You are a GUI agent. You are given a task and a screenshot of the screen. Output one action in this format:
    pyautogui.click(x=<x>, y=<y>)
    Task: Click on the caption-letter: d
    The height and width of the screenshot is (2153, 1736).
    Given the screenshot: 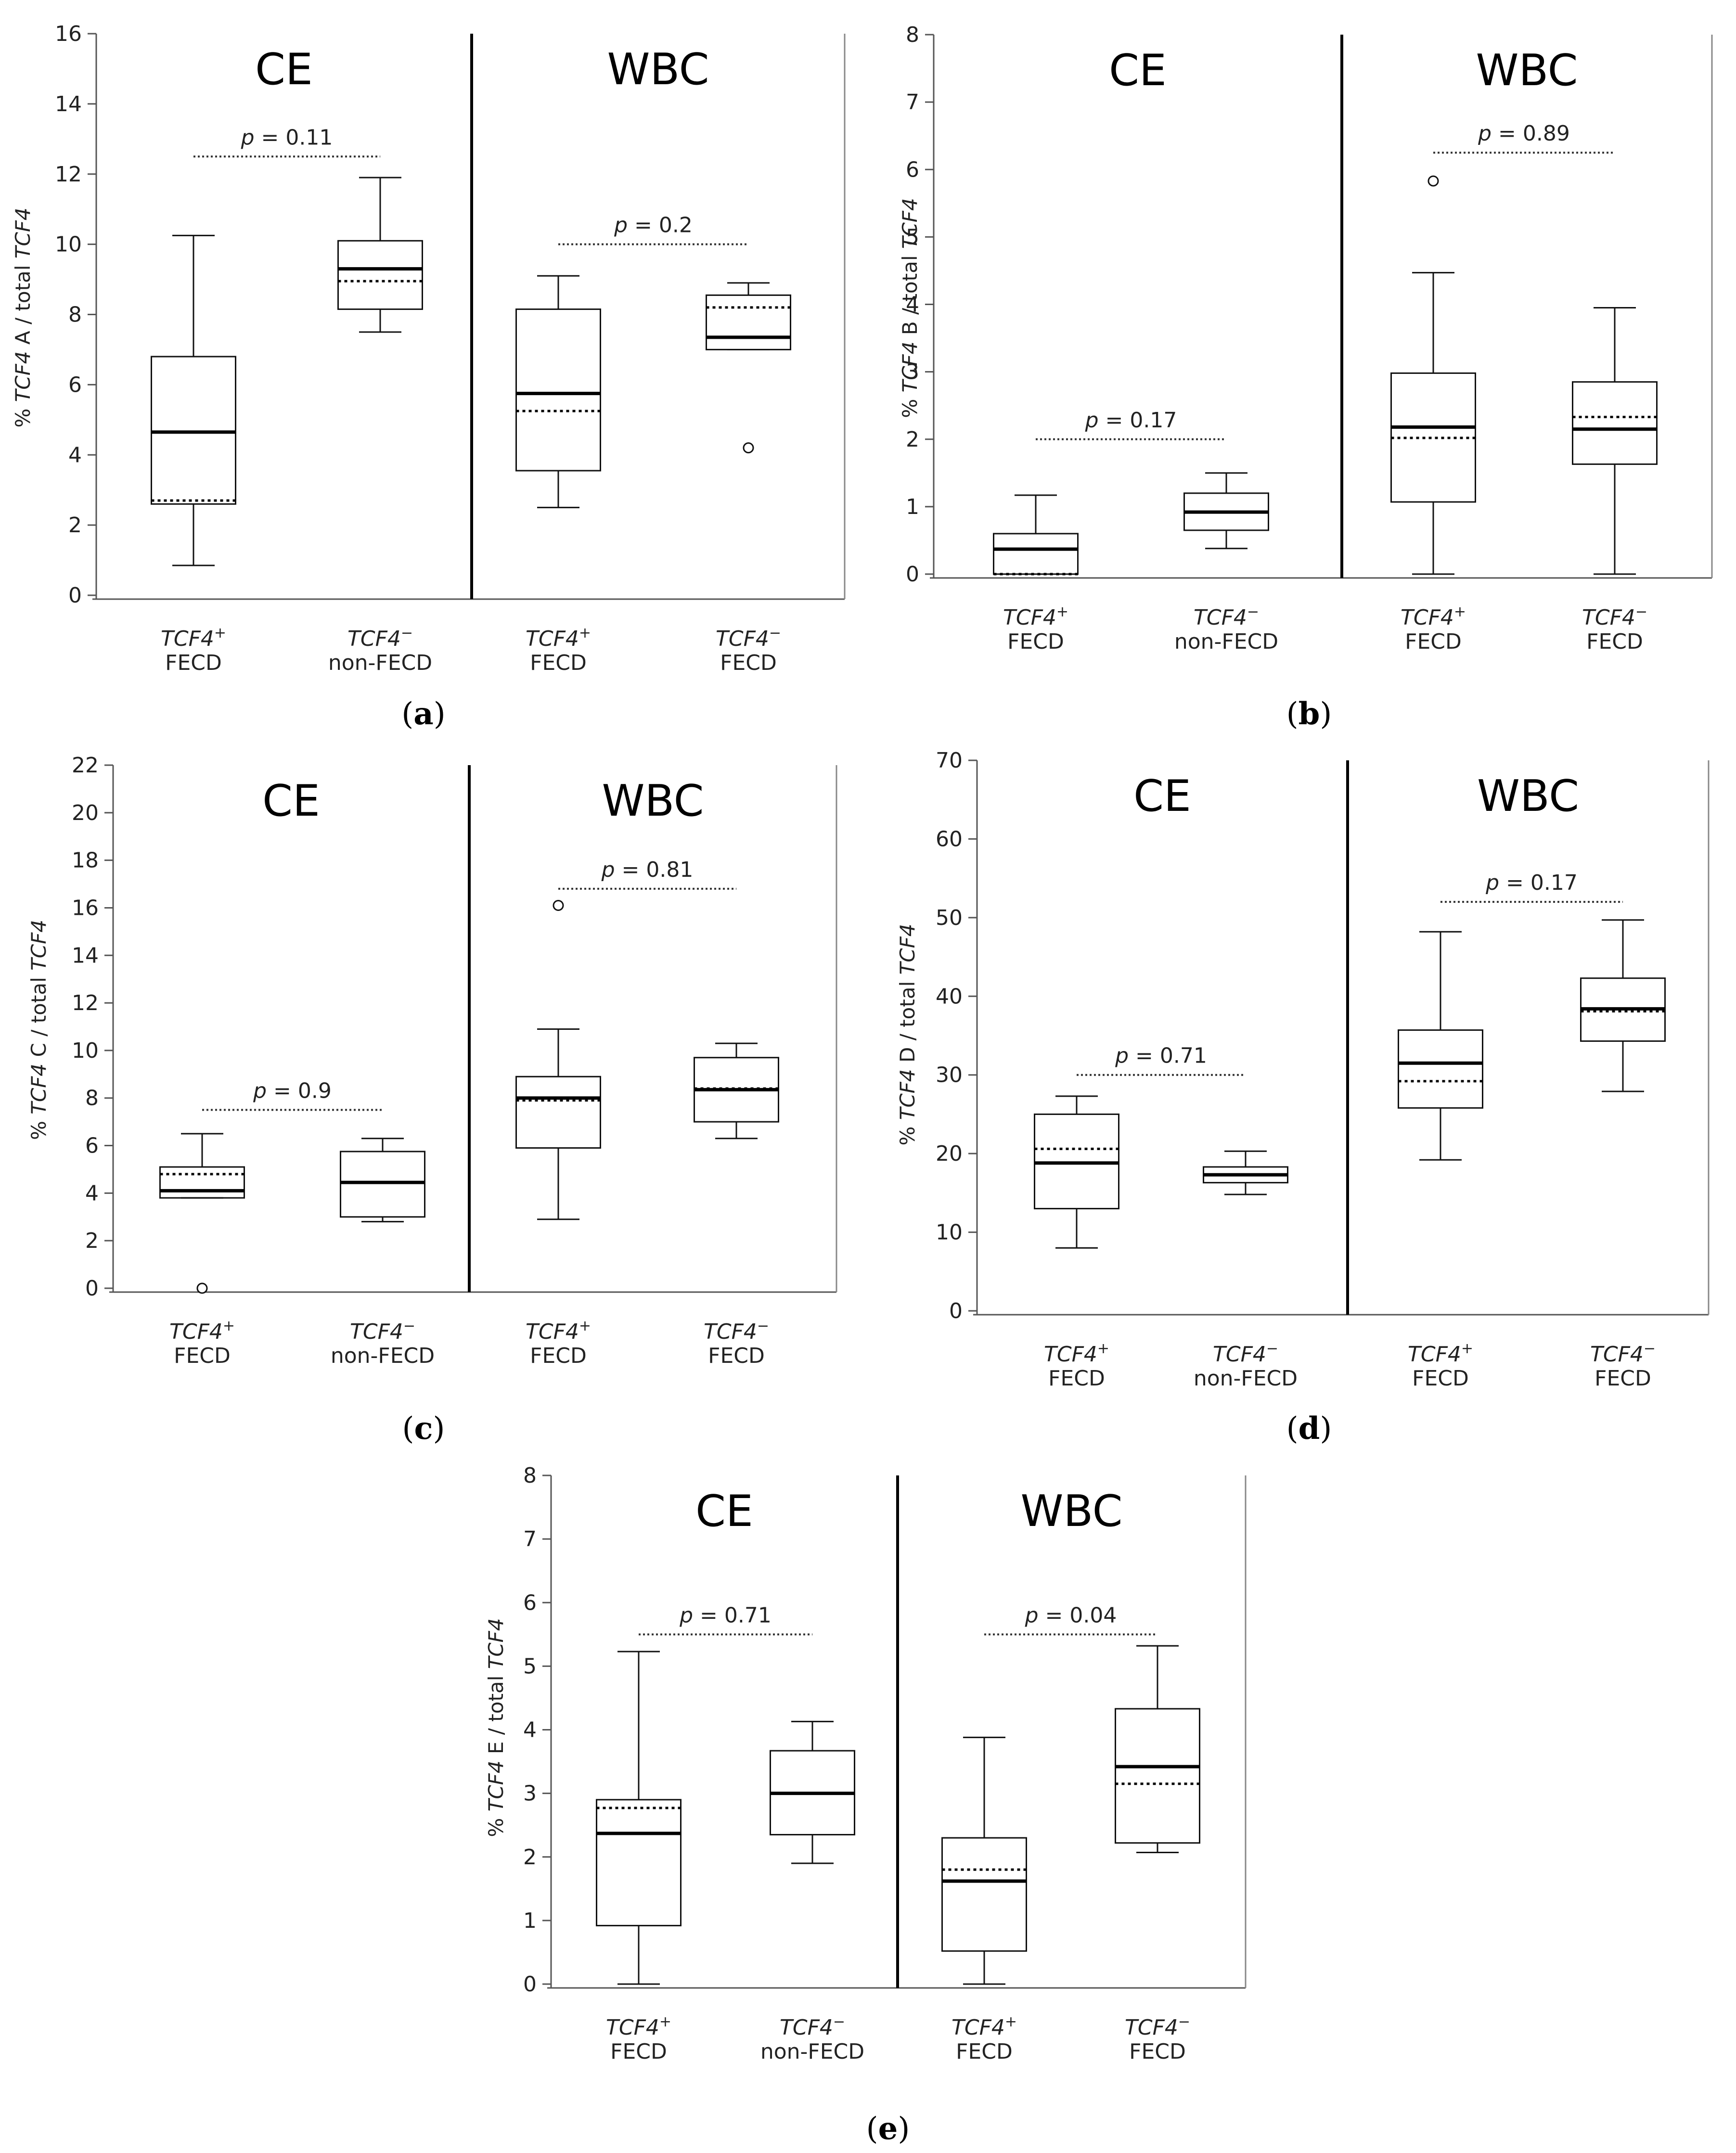 What is the action you would take?
    pyautogui.click(x=1309, y=1429)
    